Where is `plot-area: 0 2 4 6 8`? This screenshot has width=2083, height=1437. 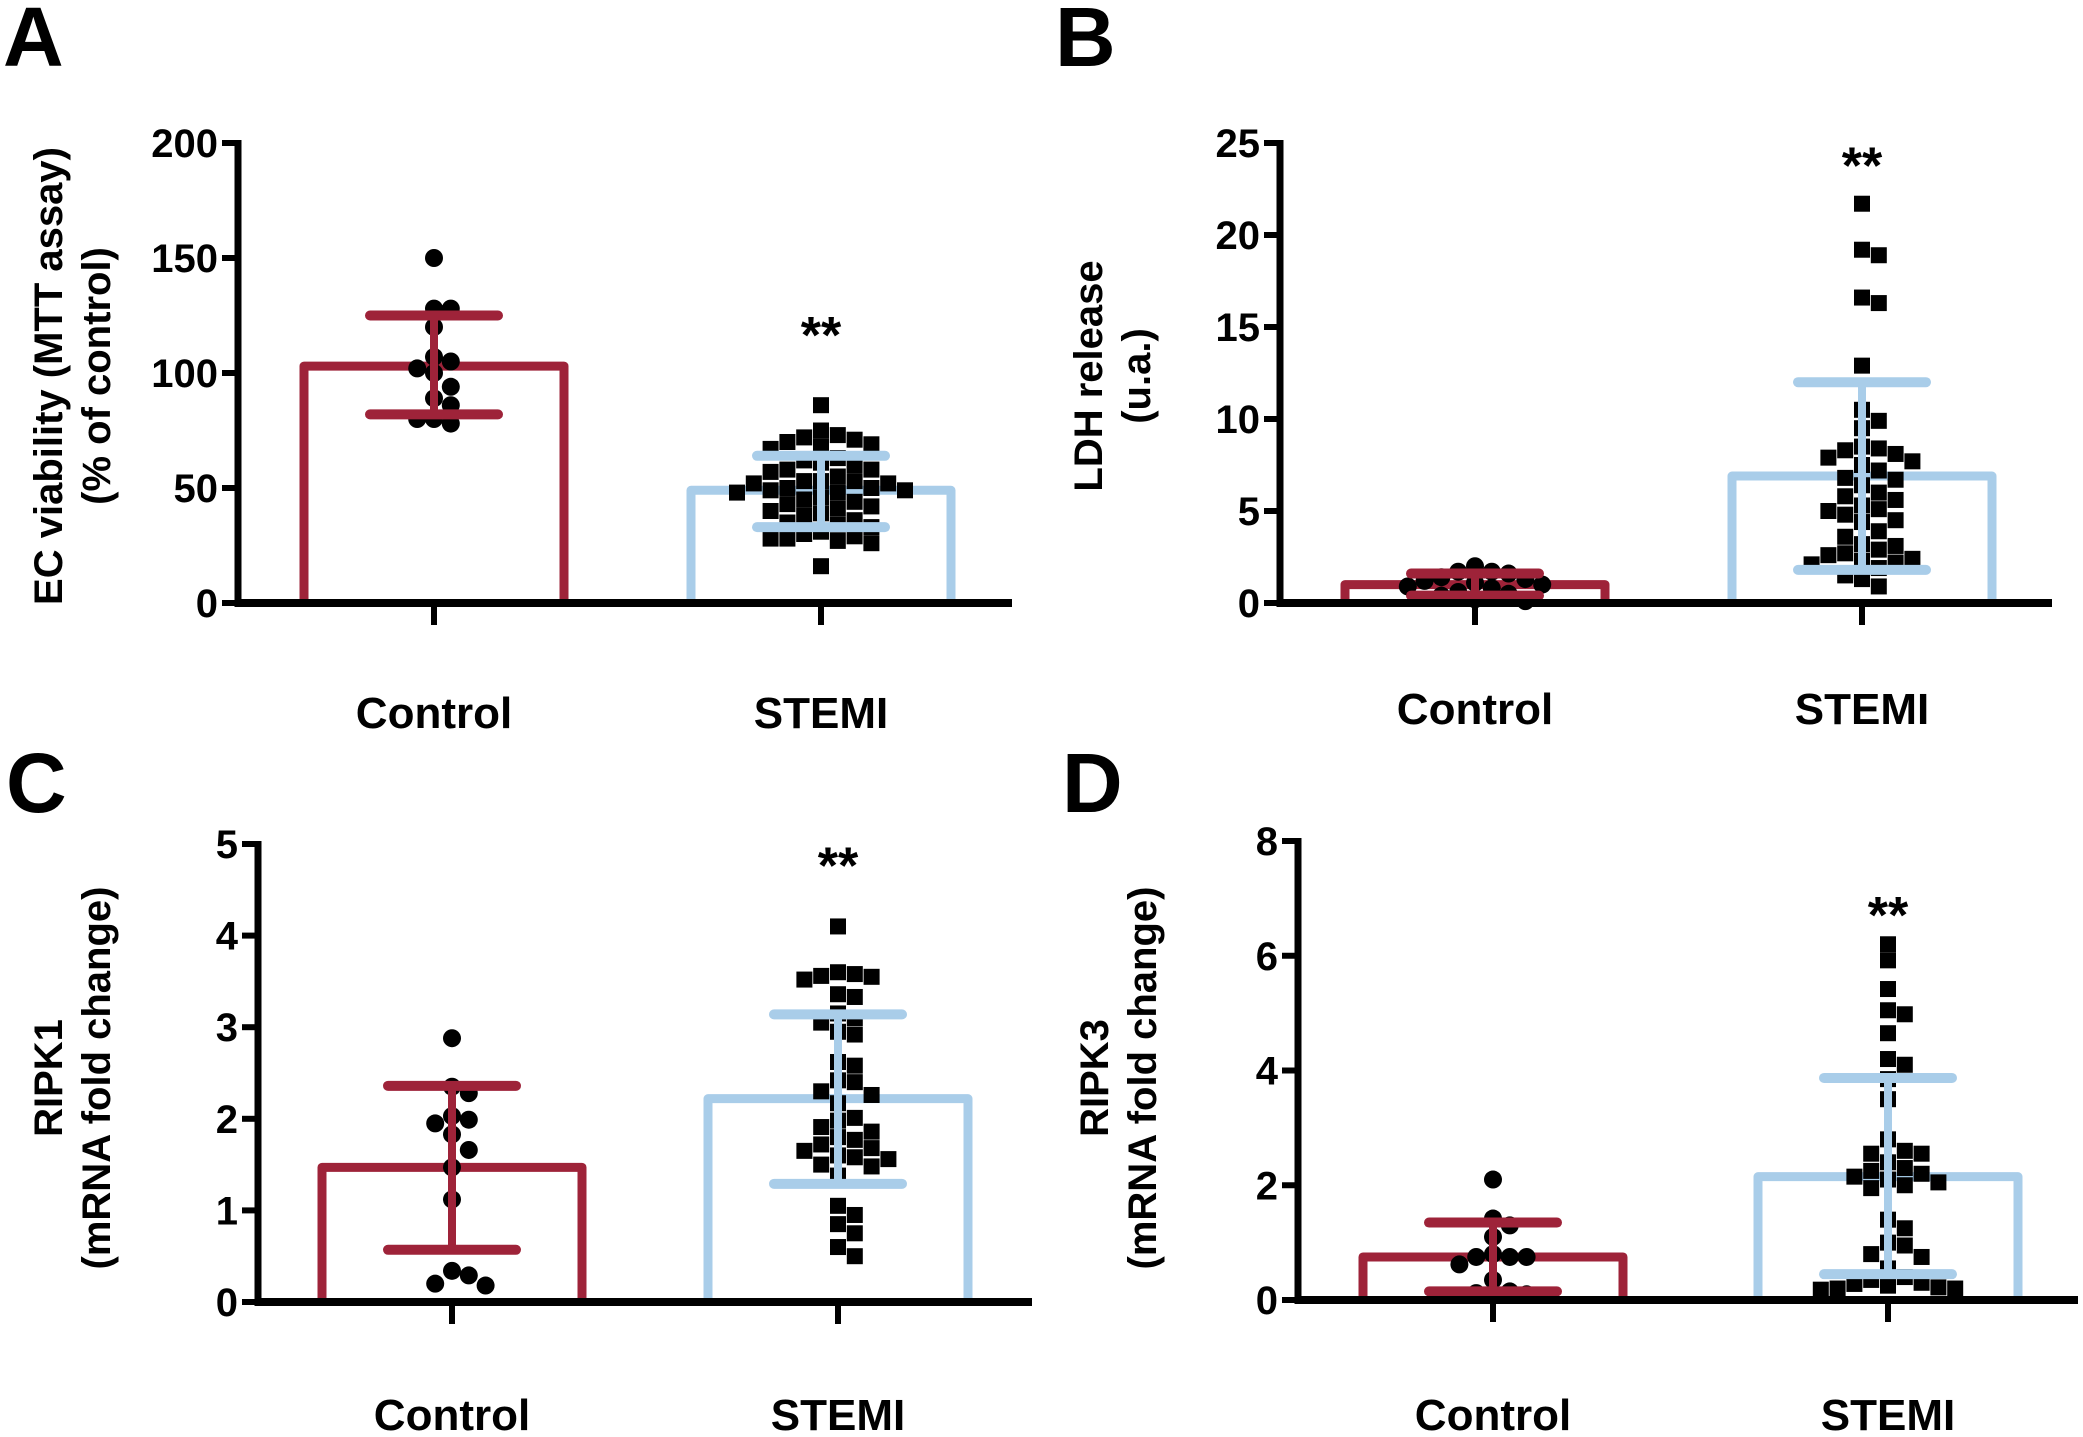 plot-area: 0 2 4 6 8 is located at coordinates (1667, 1071).